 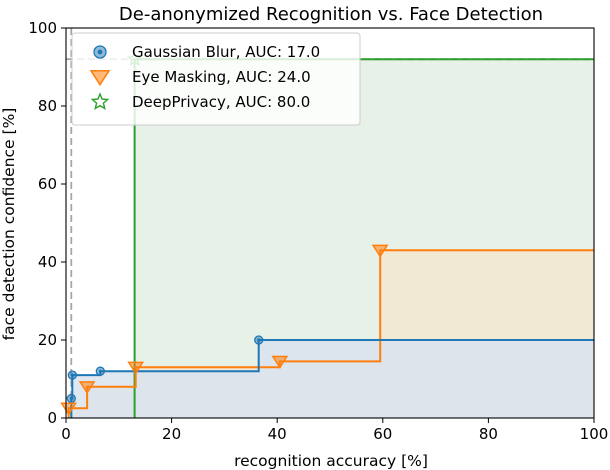 I want to click on legend-box, so click(x=216, y=79).